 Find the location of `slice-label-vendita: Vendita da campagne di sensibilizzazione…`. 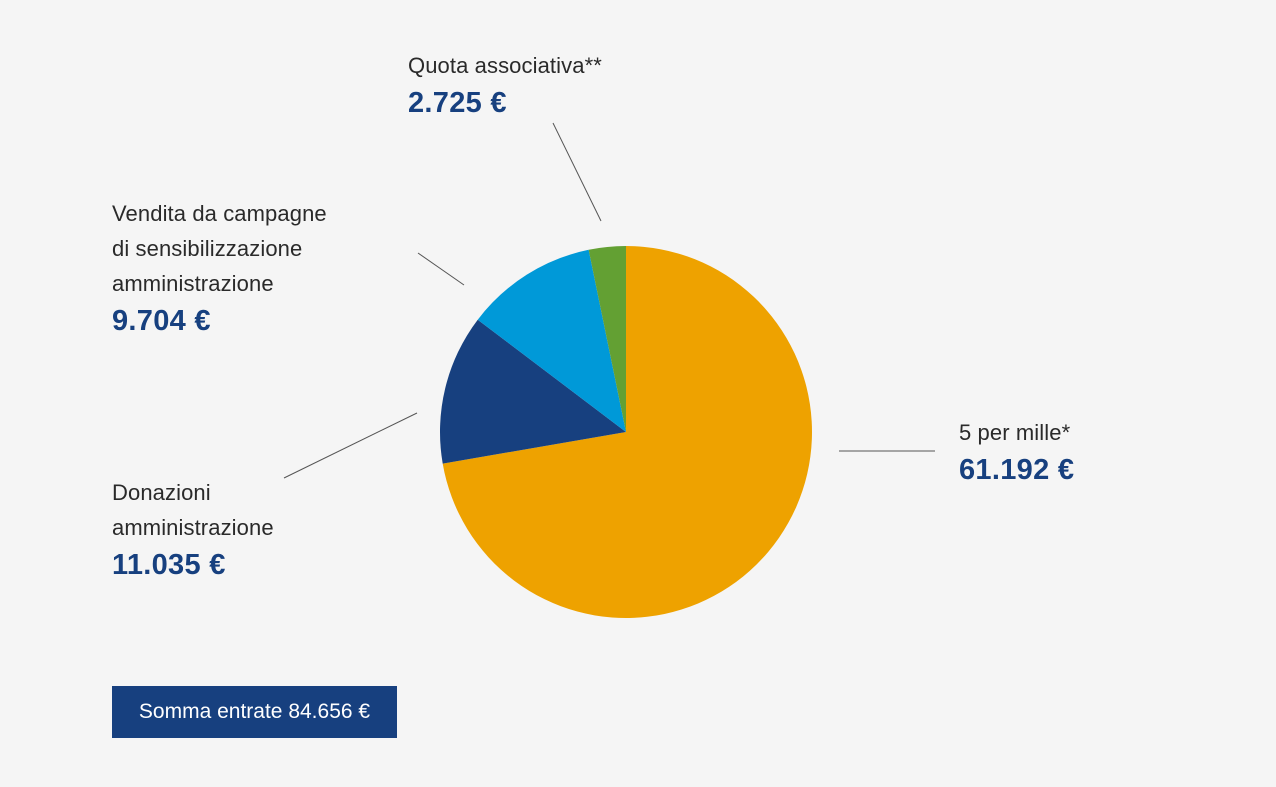

slice-label-vendita: Vendita da campagne di sensibilizzazione… is located at coordinates (219, 268).